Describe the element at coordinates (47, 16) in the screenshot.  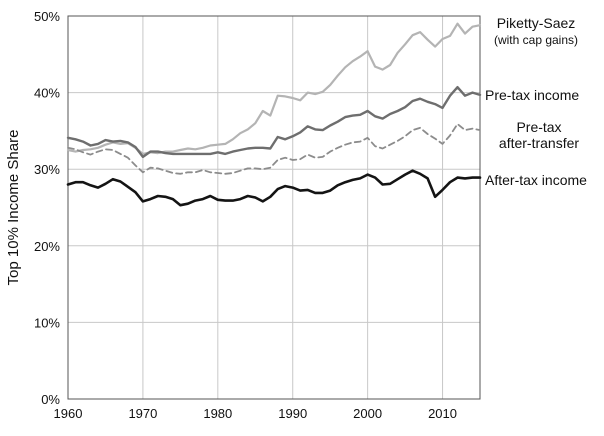
I see `y-tick-label: 50%` at that location.